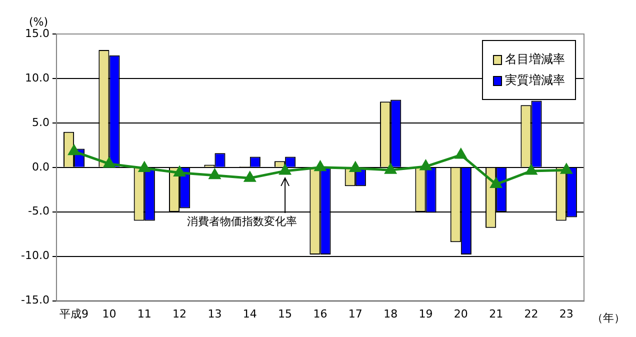 The image size is (636, 337). Describe the element at coordinates (320, 313) in the screenshot. I see `x-tick-label: 16` at that location.